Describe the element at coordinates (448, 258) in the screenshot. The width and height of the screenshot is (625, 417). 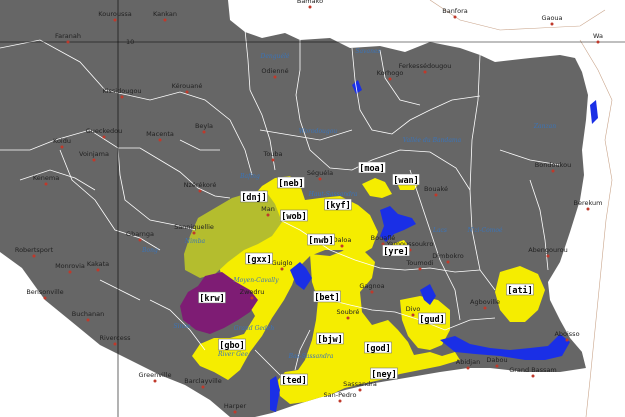
I see `city-marker: Dimbokro` at that location.